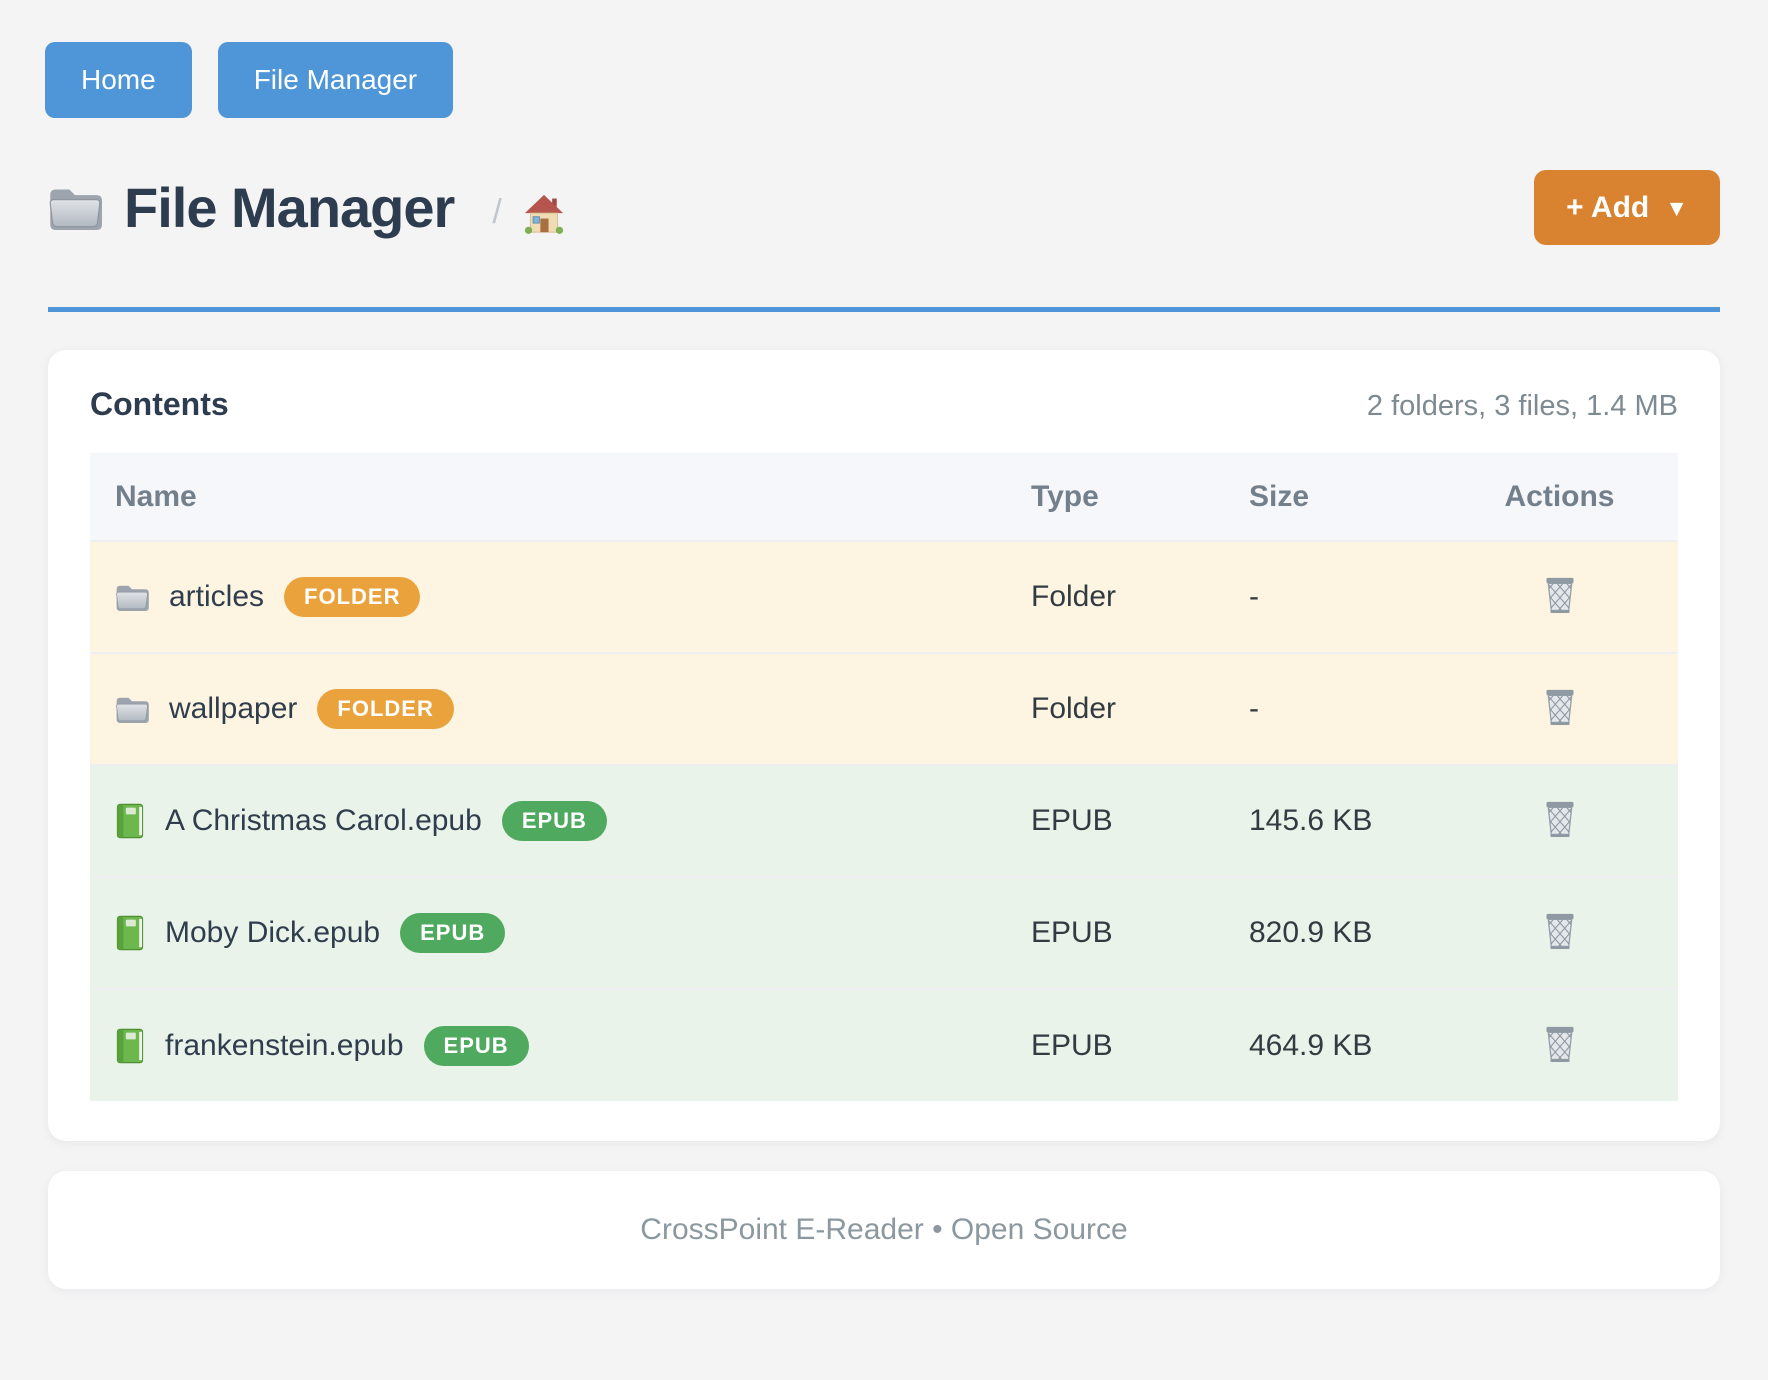 Image resolution: width=1768 pixels, height=1380 pixels. I want to click on caret-down-icon: ▼, so click(1676, 208).